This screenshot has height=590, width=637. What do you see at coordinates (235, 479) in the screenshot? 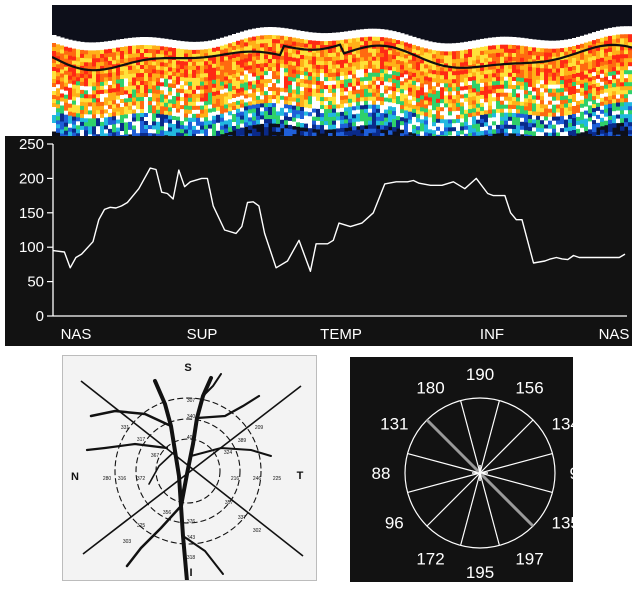
I see `map-value: 216` at bounding box center [235, 479].